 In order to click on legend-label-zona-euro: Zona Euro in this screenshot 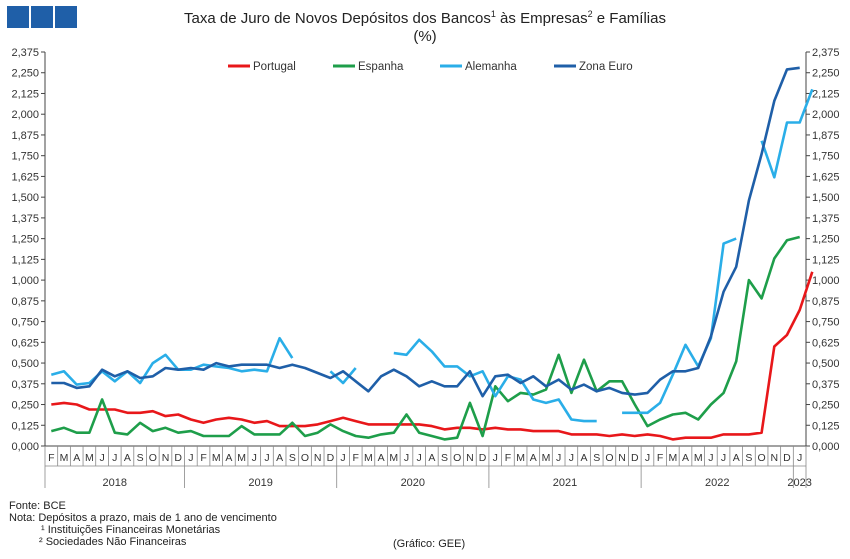, I will do `click(606, 67)`.